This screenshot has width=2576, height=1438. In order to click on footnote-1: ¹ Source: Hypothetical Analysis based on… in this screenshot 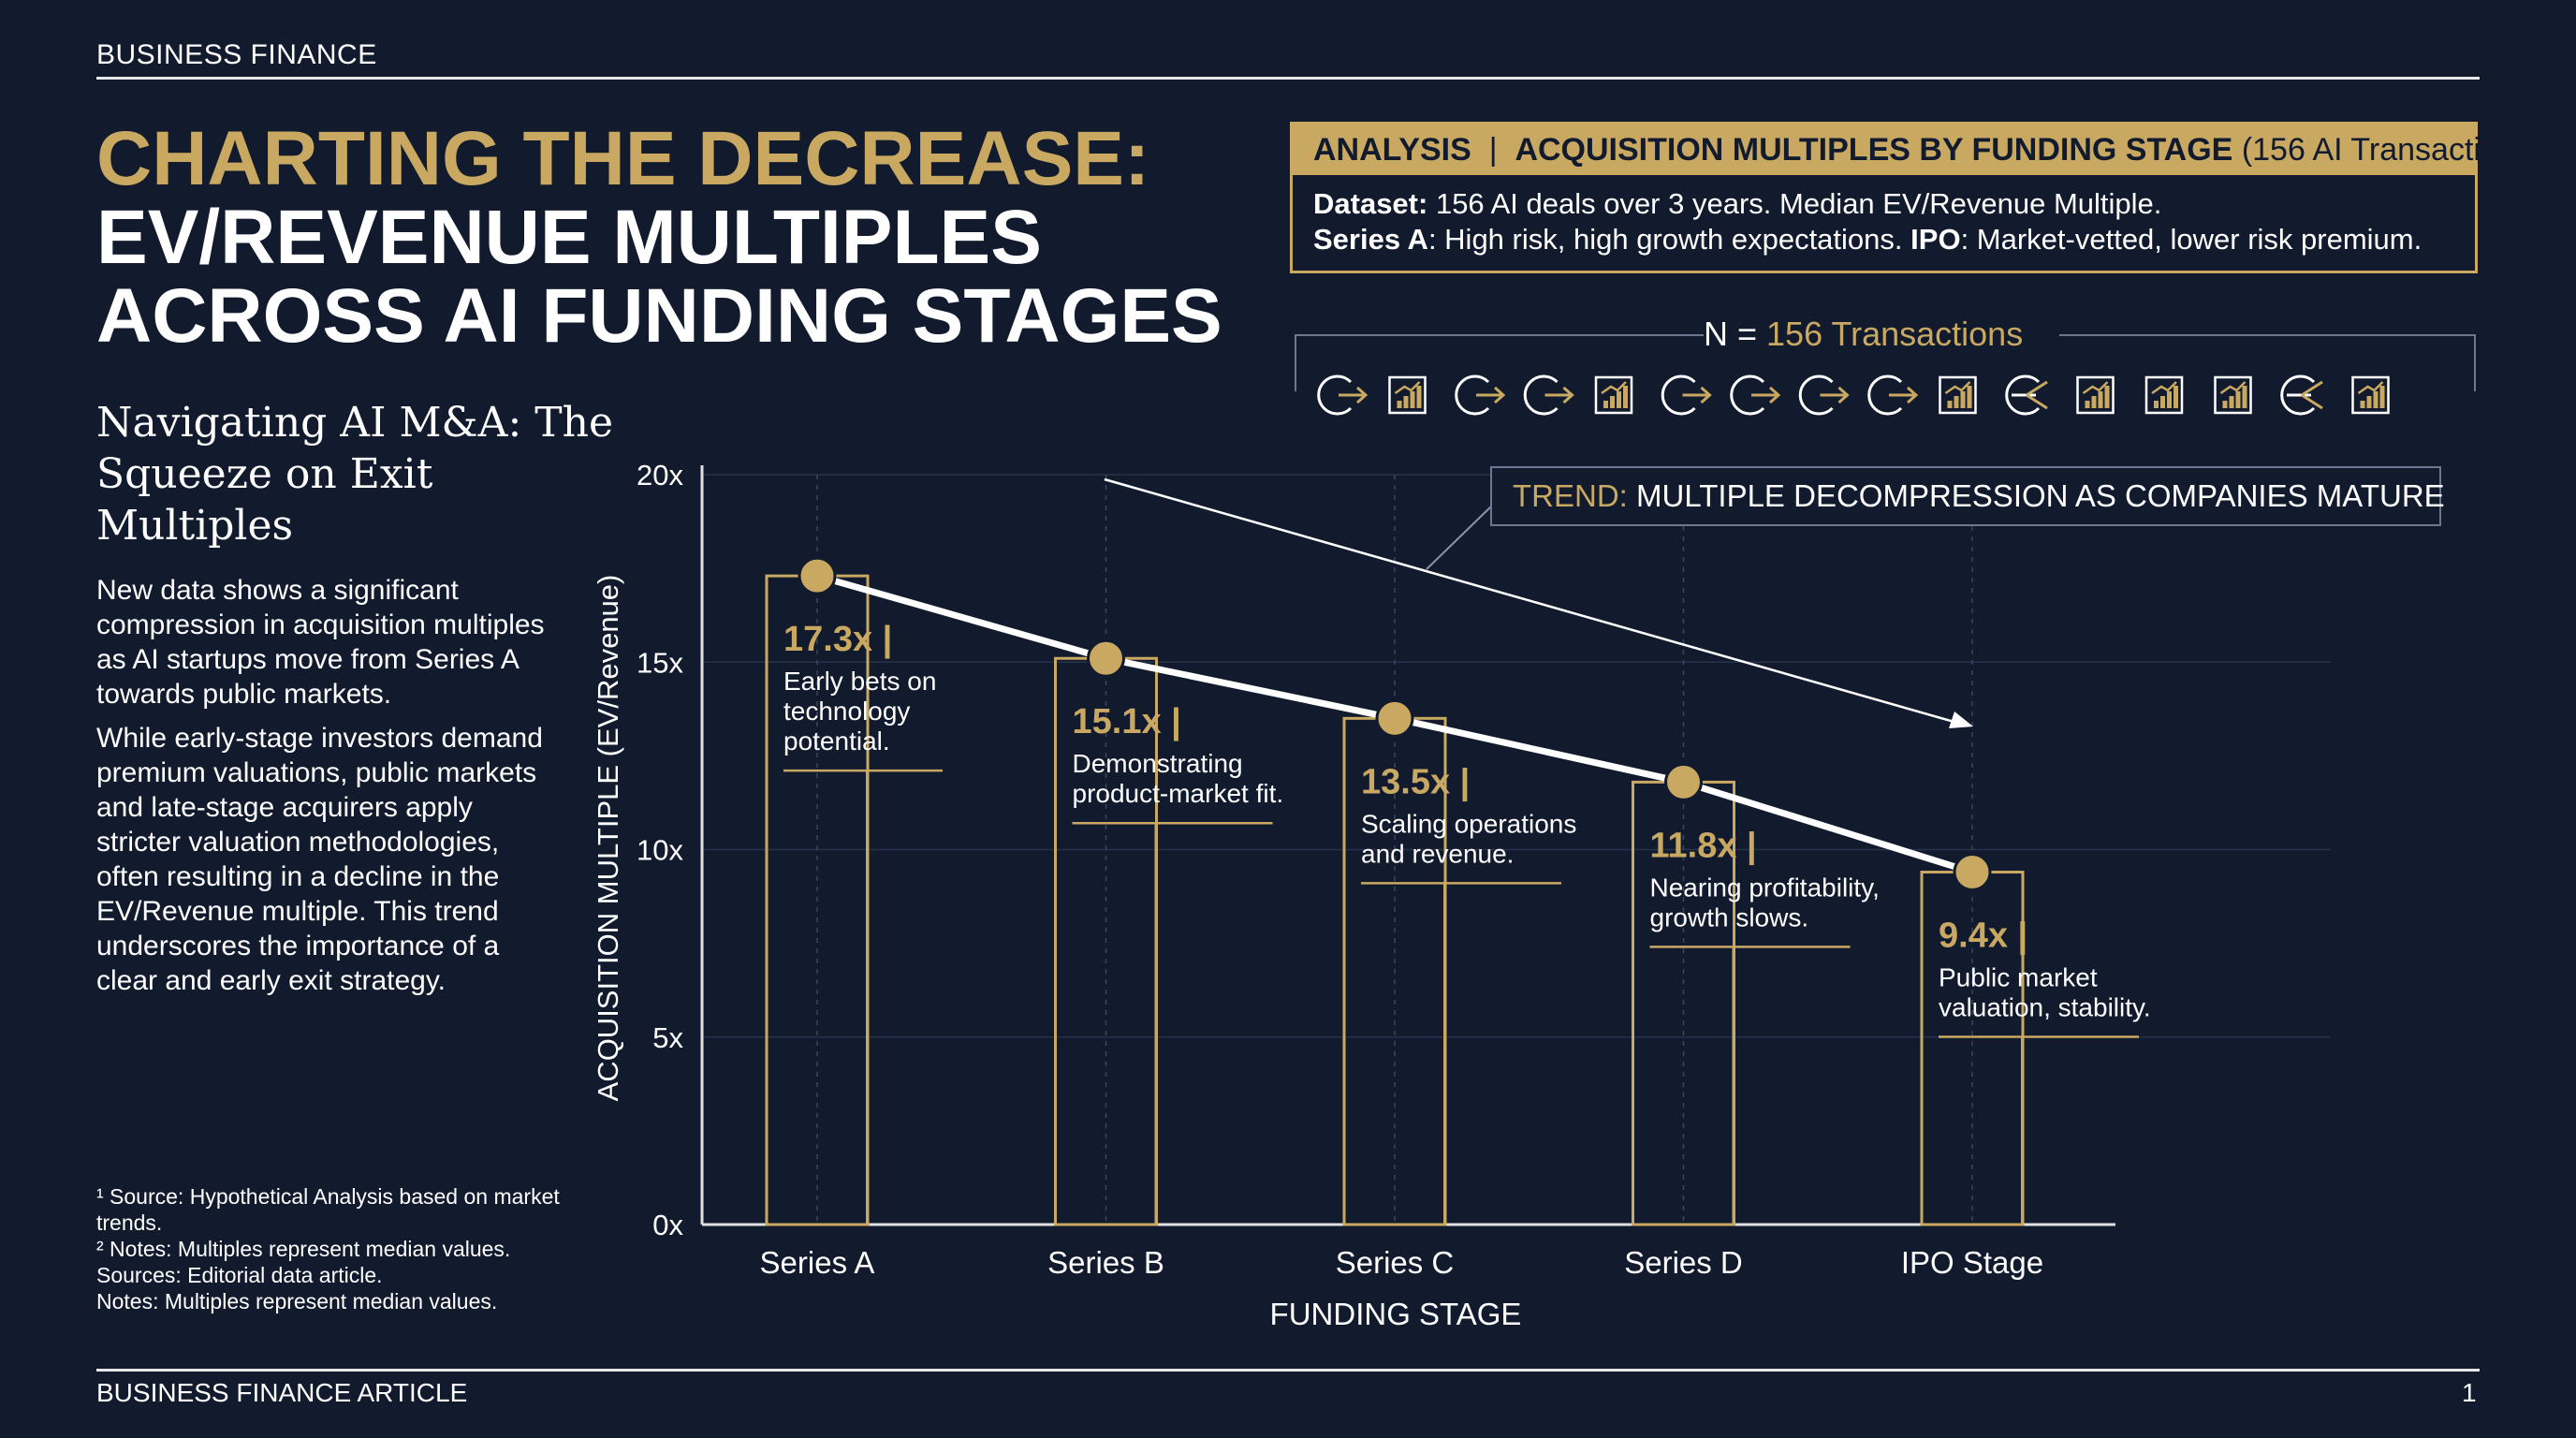, I will do `click(328, 1209)`.